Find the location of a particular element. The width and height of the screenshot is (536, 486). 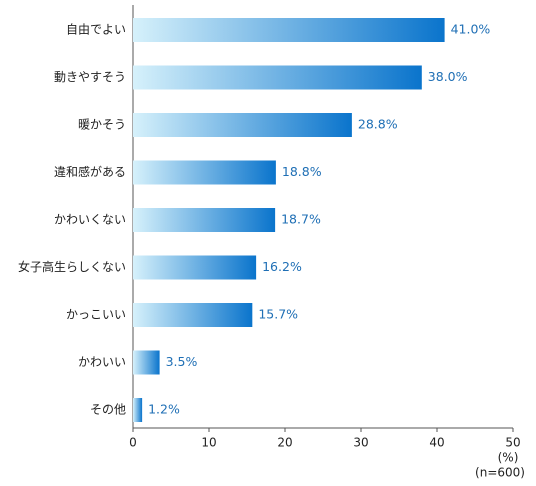

y-tick-label: 女子高生らしくない is located at coordinates (72, 266).